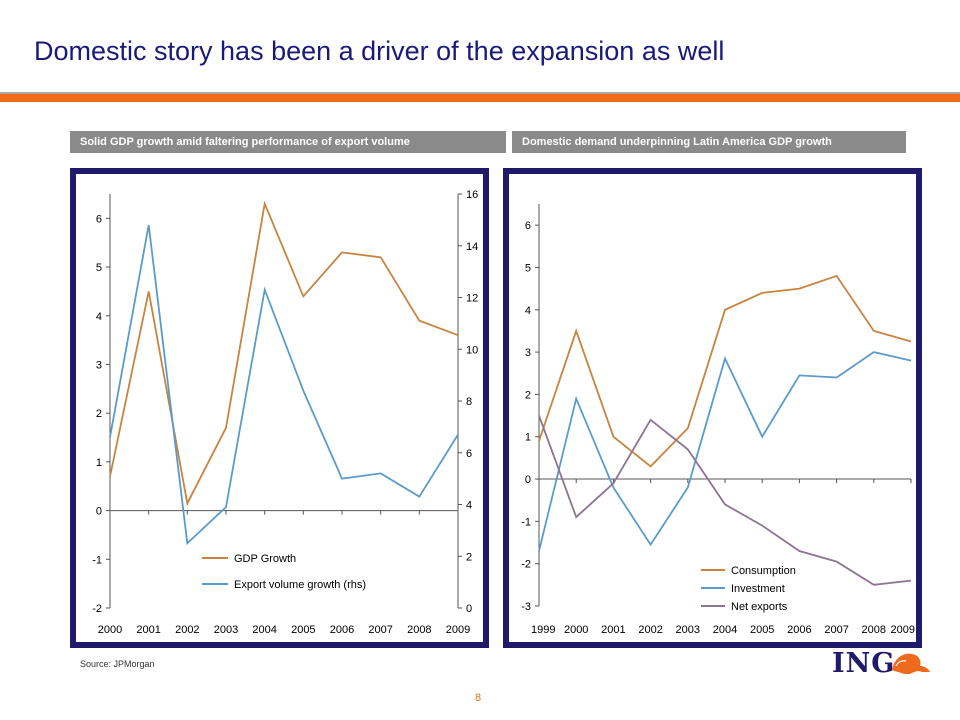 The image size is (960, 720). What do you see at coordinates (99, 414) in the screenshot?
I see `left-y-tick-label: 2` at bounding box center [99, 414].